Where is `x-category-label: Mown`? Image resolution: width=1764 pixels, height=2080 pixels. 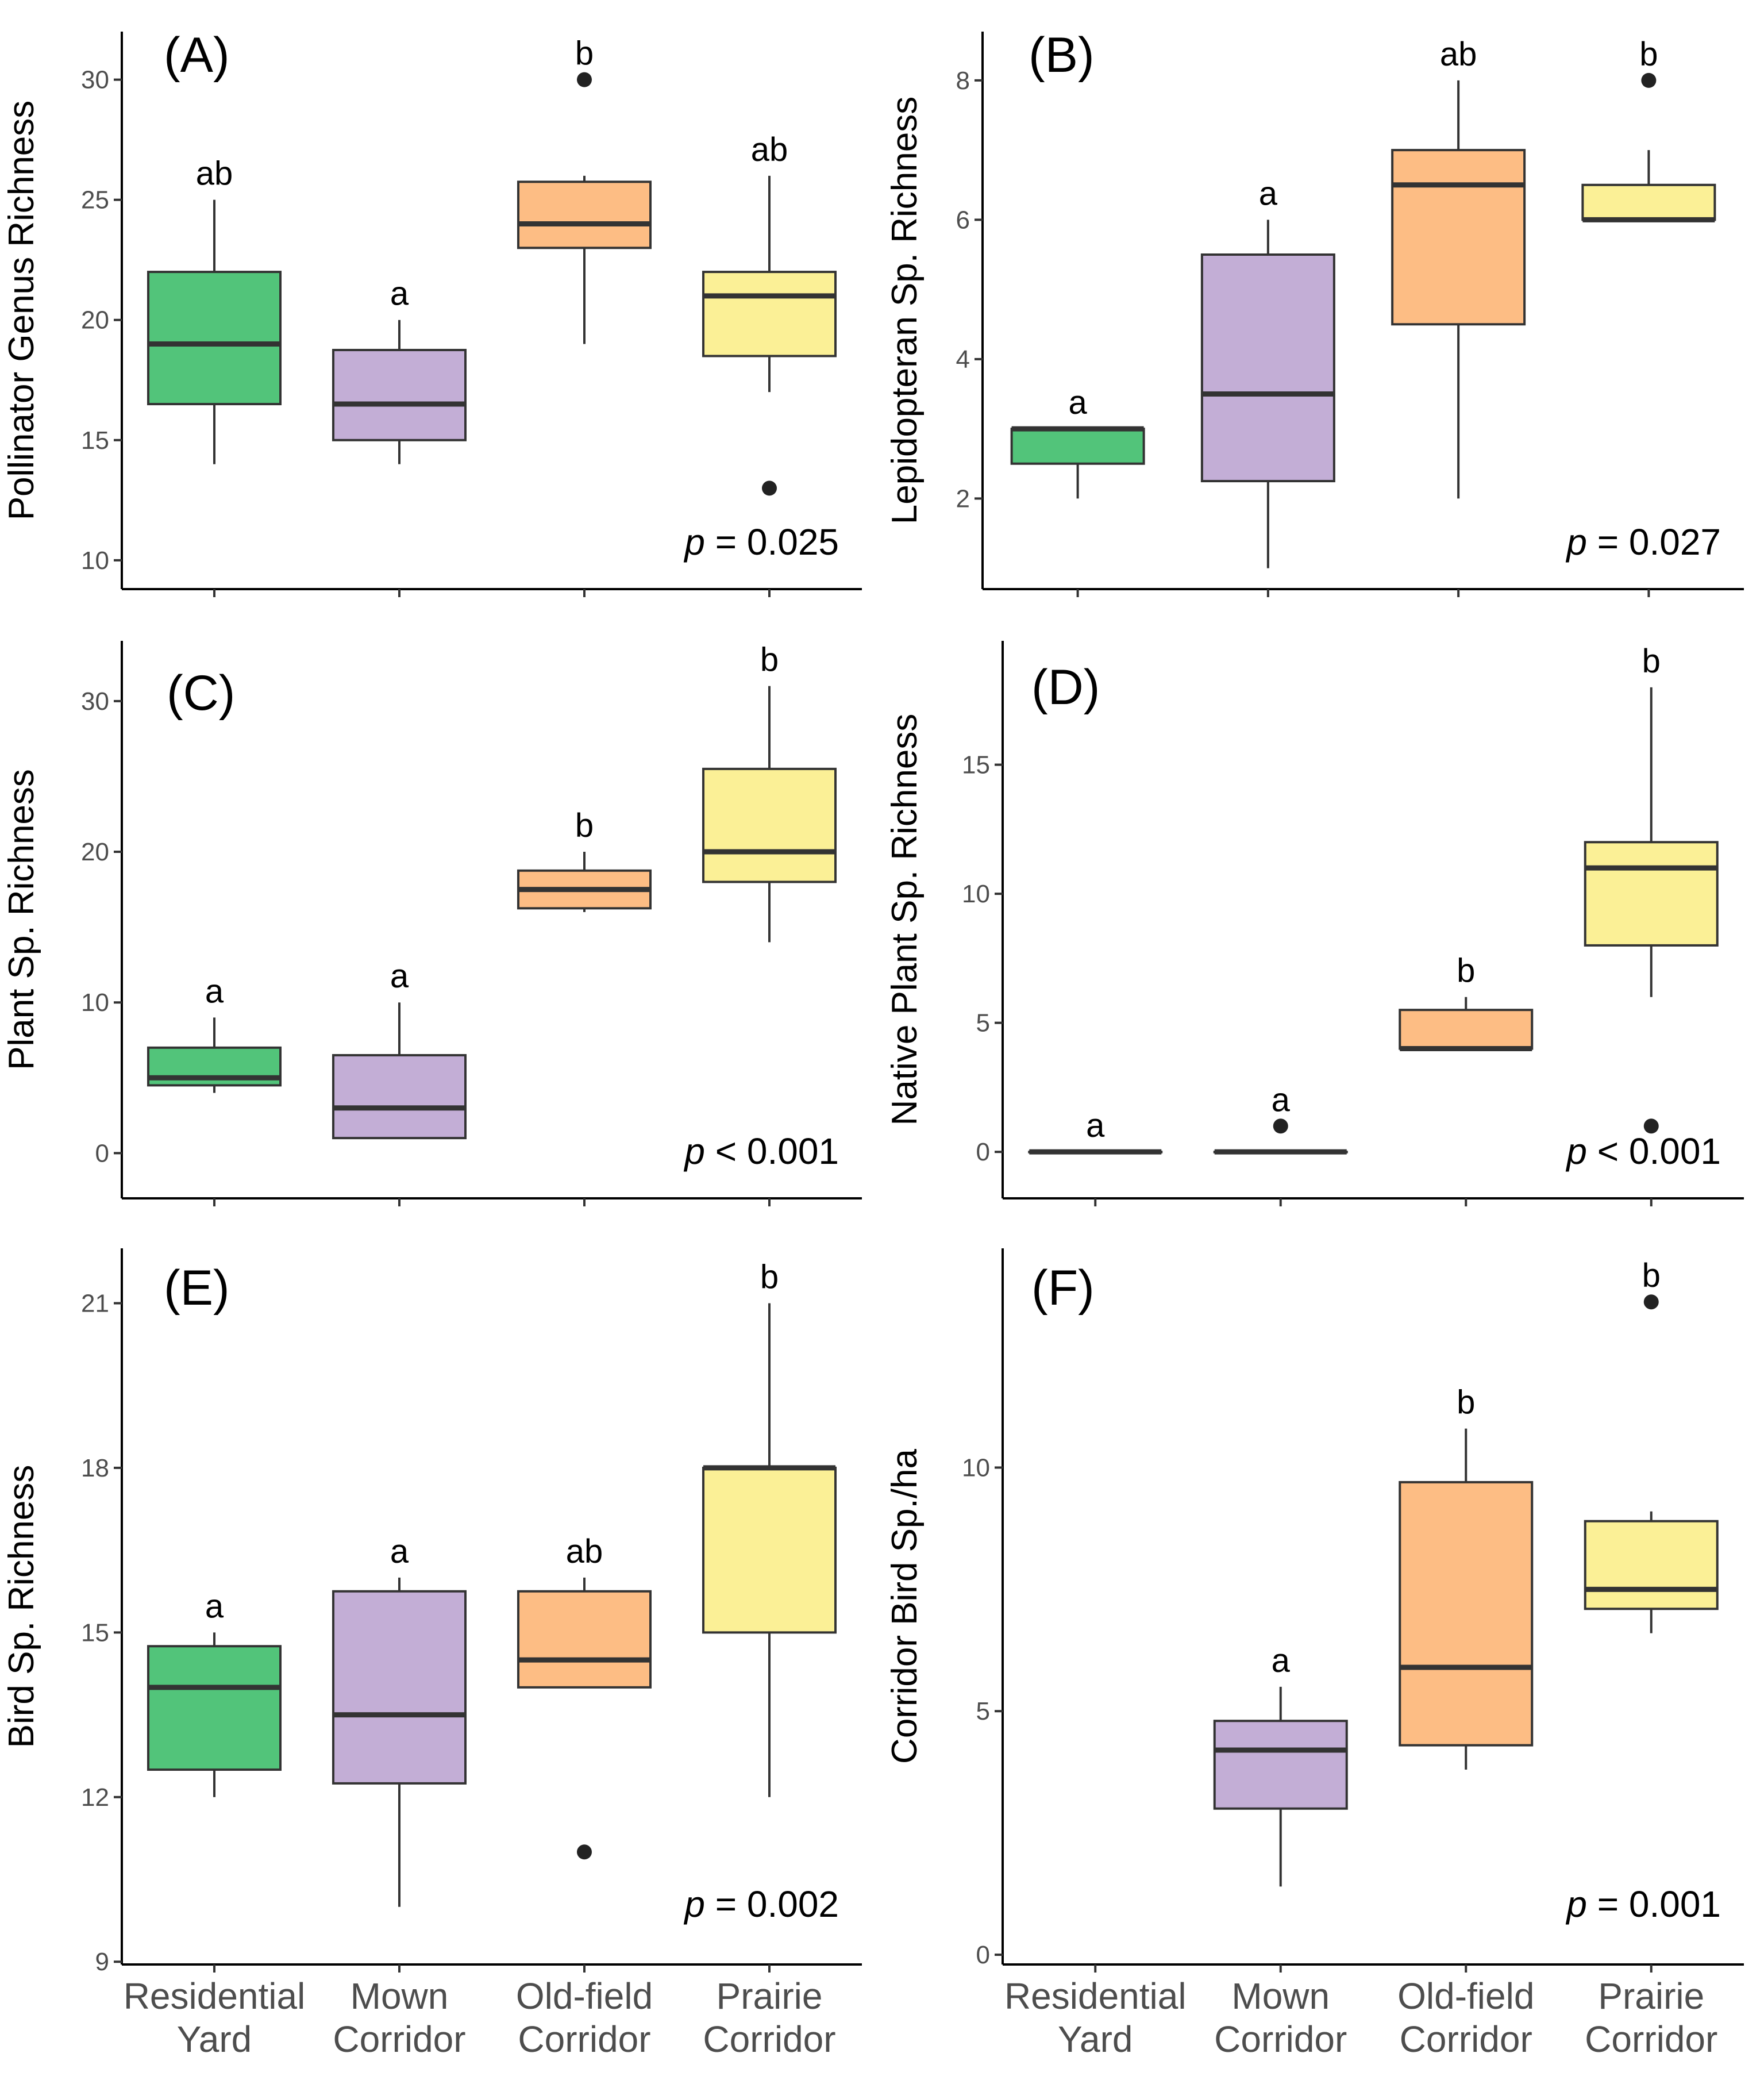
x-category-label: Mown is located at coordinates (1280, 1996).